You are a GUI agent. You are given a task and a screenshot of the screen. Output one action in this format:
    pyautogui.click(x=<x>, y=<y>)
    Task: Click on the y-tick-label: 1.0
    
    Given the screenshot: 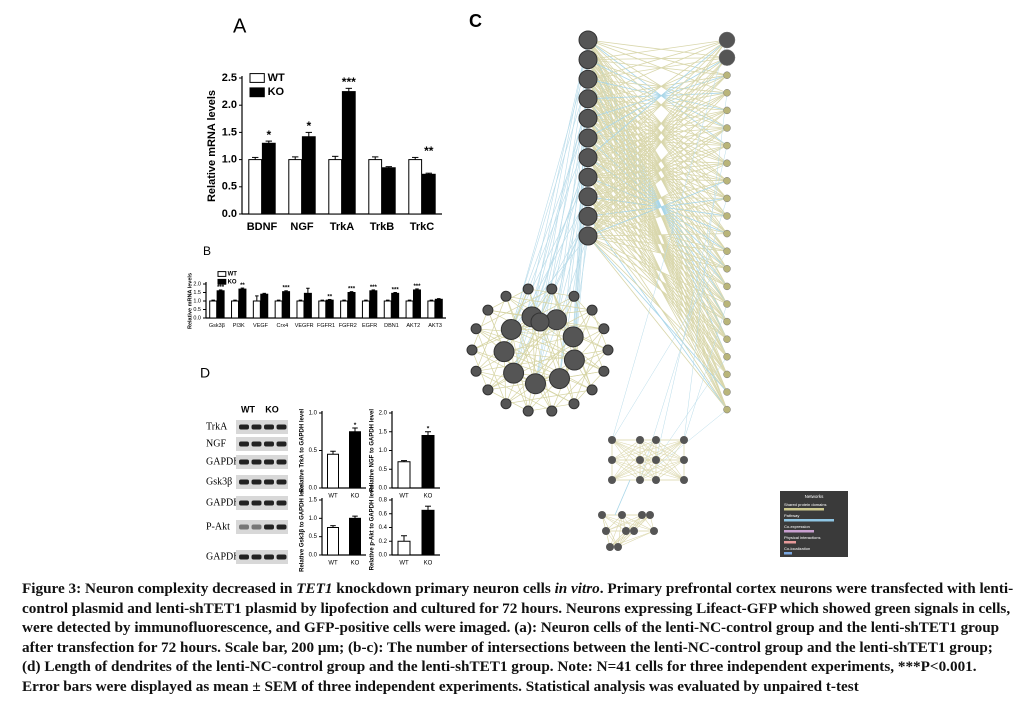 What is the action you would take?
    pyautogui.click(x=197, y=301)
    